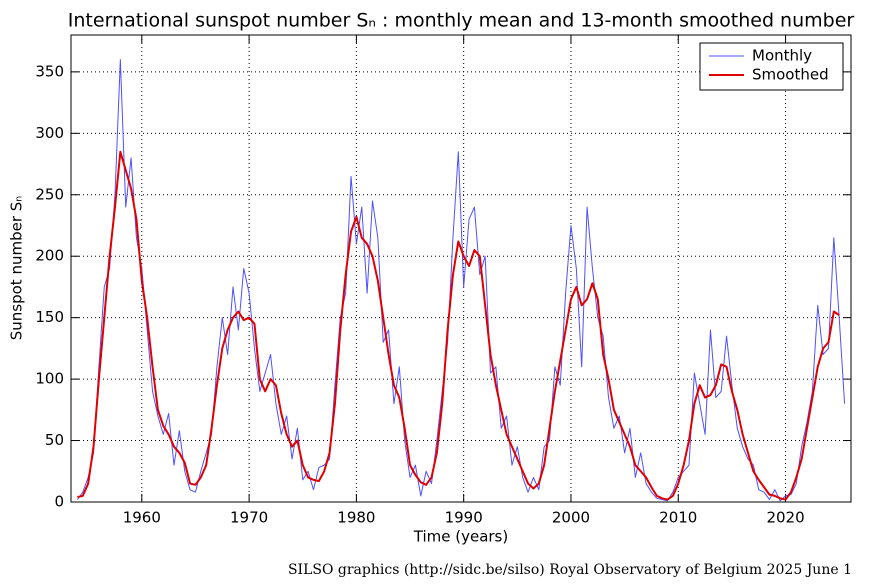 This screenshot has height=585, width=878. Describe the element at coordinates (571, 518) in the screenshot. I see `x-tick-label: 2000` at that location.